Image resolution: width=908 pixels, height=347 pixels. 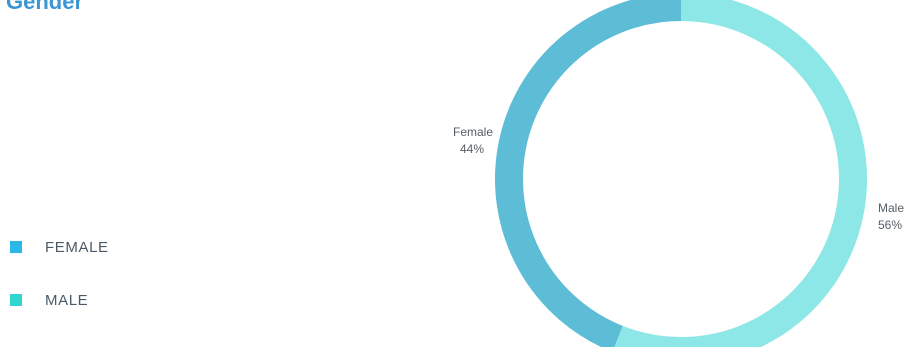 What do you see at coordinates (890, 225) in the screenshot?
I see `slice-percent-male: 56%` at bounding box center [890, 225].